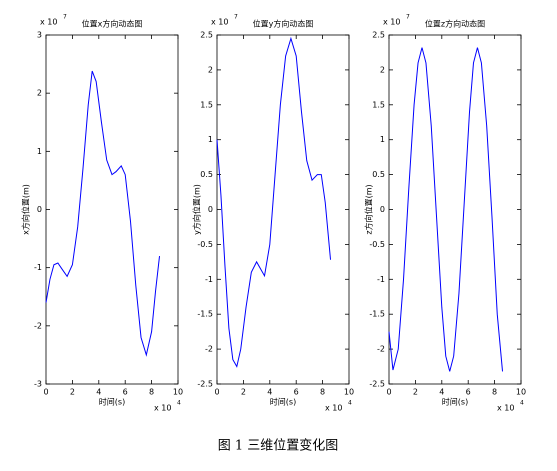 This screenshot has width=557, height=471. Describe the element at coordinates (38, 384) in the screenshot. I see `y-tick-label: -3` at that location.